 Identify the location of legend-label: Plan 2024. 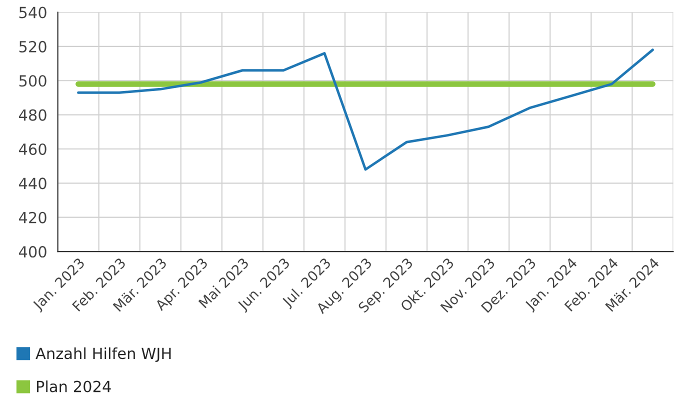
(73, 386).